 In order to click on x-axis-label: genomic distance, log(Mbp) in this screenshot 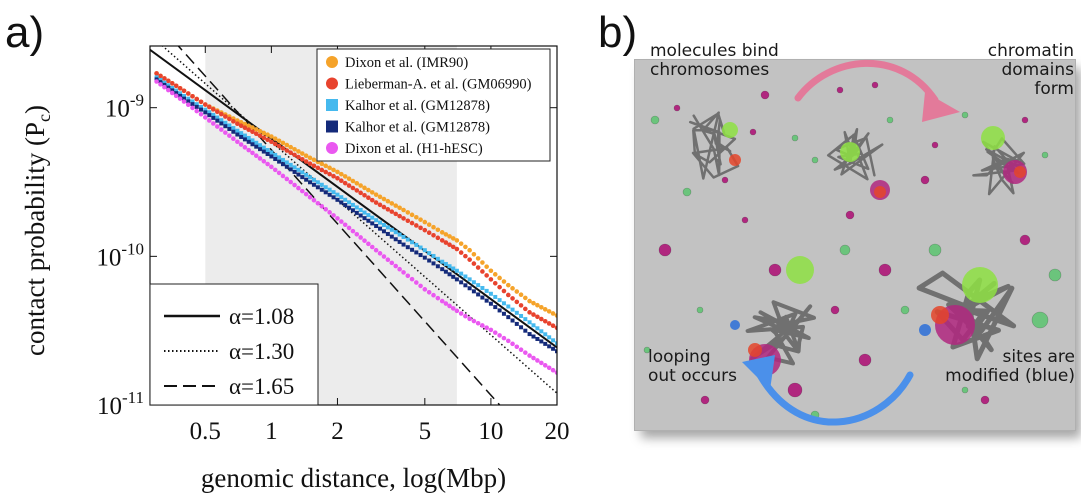, I will do `click(353, 478)`.